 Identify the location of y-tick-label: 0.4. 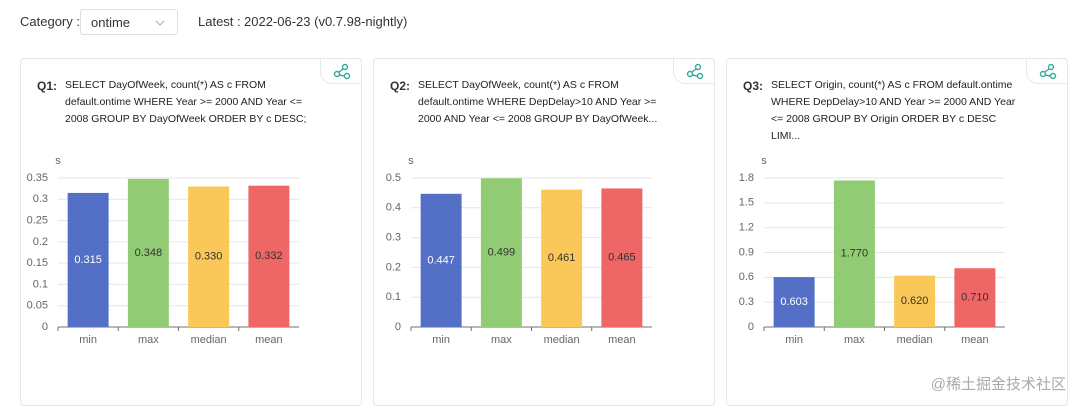
(393, 208).